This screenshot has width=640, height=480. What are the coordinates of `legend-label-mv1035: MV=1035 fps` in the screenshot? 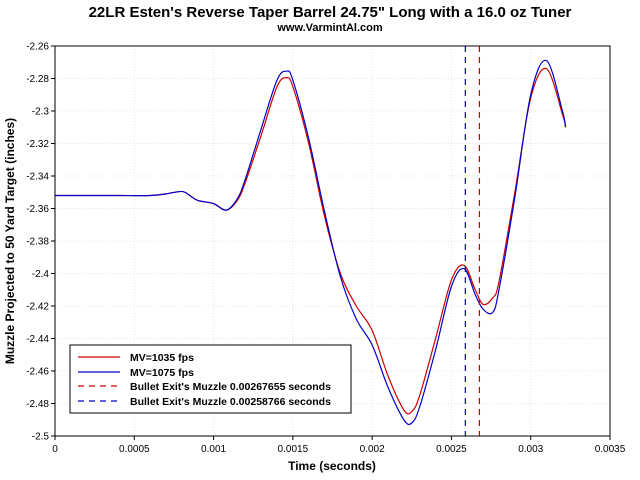 It's located at (162, 358).